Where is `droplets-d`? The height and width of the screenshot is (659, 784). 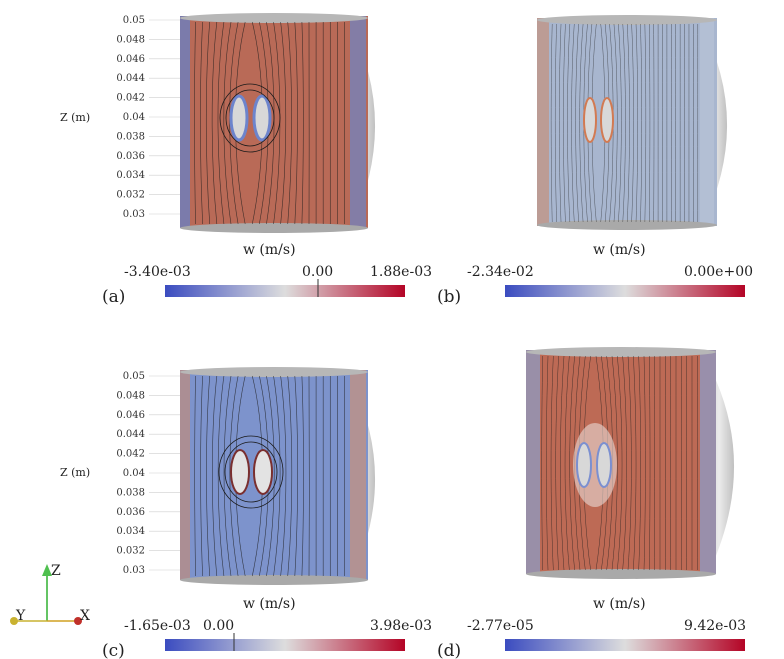 droplets-d is located at coordinates (595, 465).